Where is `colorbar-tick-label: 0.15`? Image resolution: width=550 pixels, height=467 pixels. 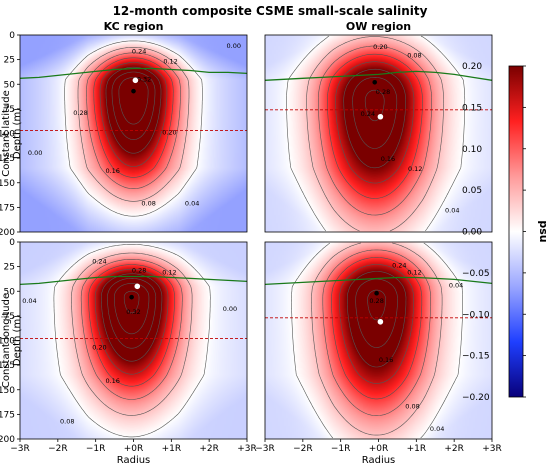
colorbar-tick-label: 0.15 is located at coordinates (472, 108).